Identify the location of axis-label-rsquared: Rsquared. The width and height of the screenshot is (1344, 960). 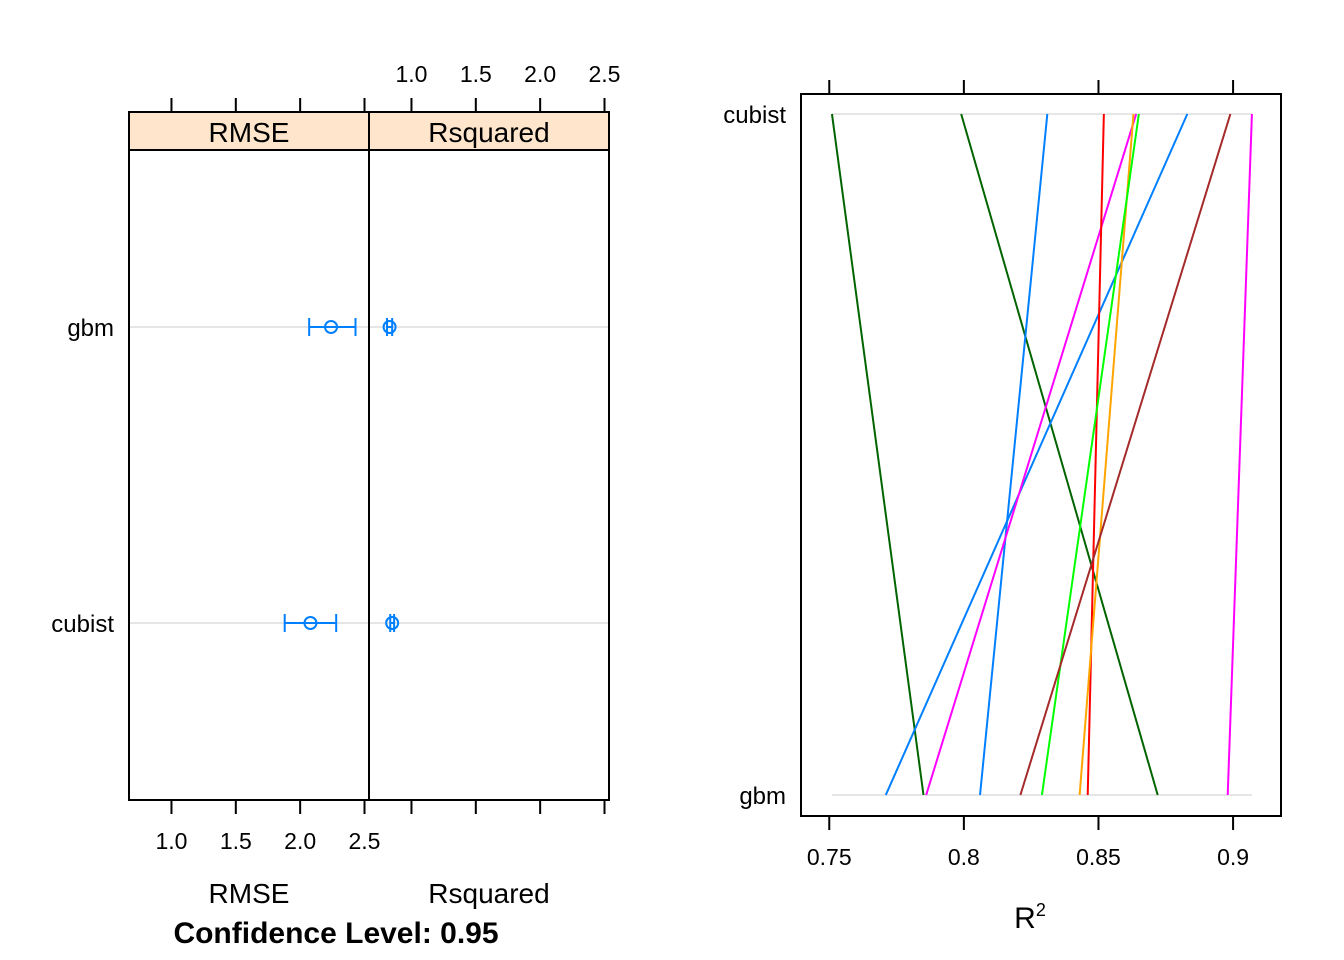
(488, 893).